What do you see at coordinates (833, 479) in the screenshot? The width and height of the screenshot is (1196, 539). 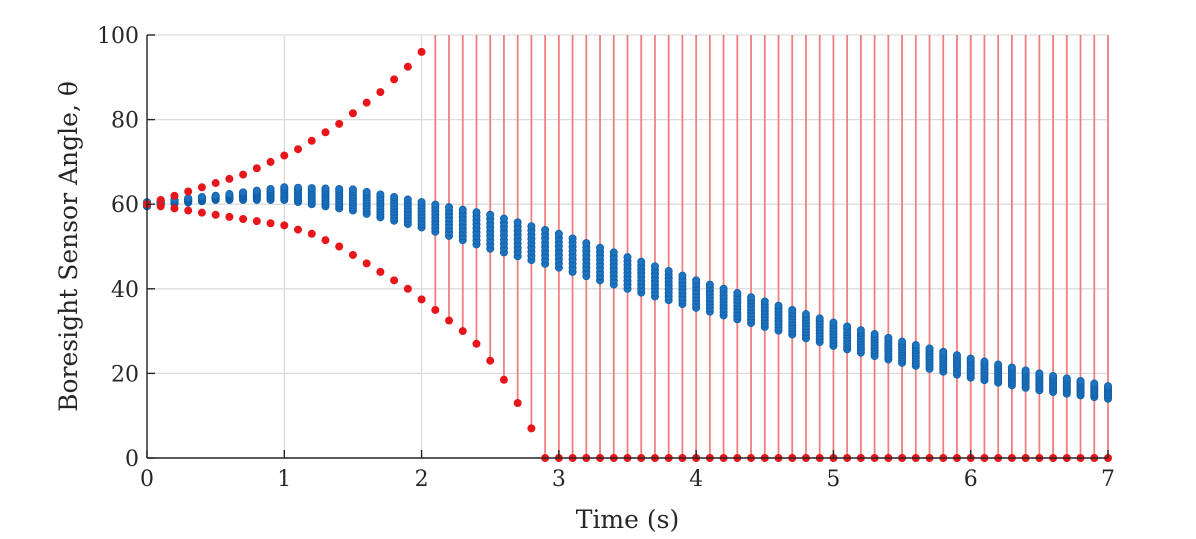 I see `x-tick-label: 5` at bounding box center [833, 479].